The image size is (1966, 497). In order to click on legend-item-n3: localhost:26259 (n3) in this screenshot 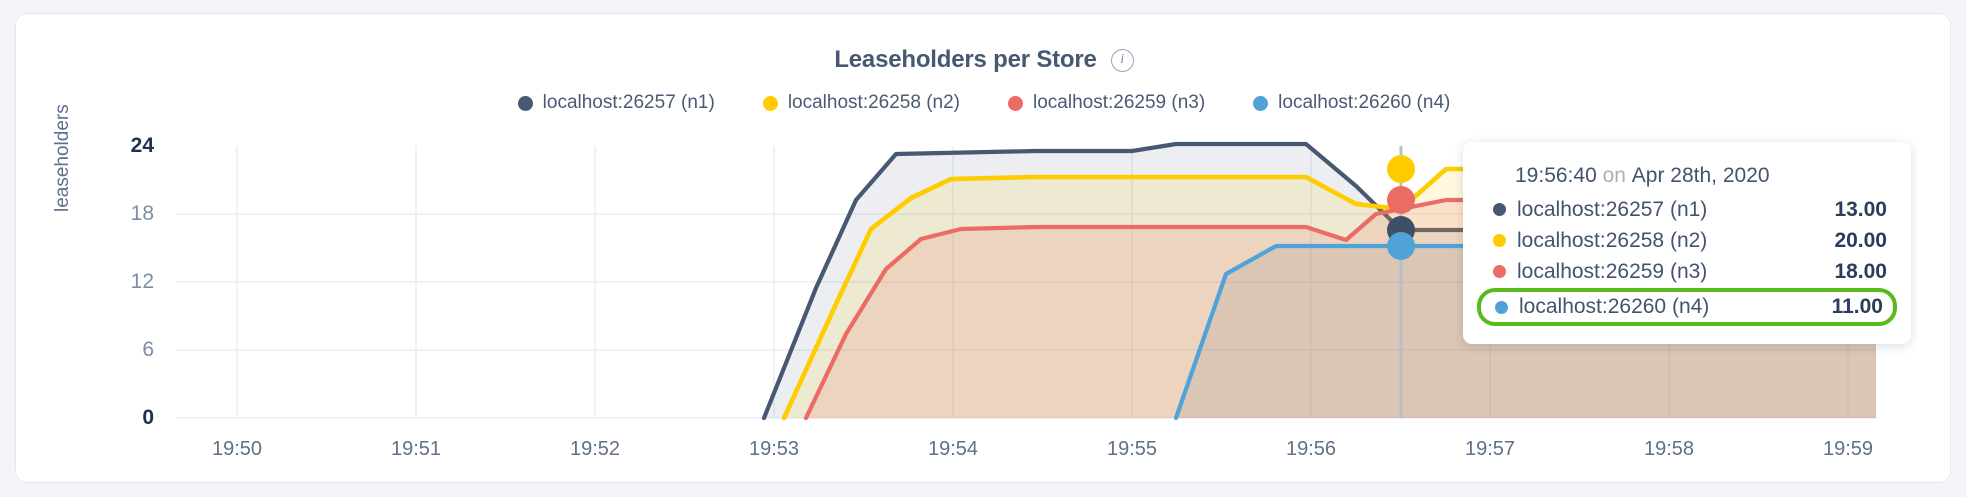, I will do `click(1106, 103)`.